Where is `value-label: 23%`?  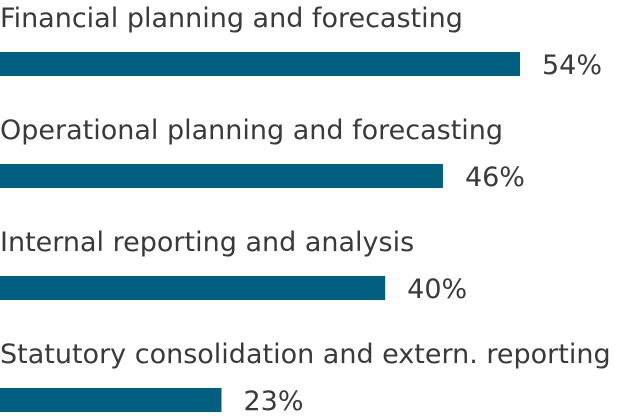 value-label: 23% is located at coordinates (273, 401).